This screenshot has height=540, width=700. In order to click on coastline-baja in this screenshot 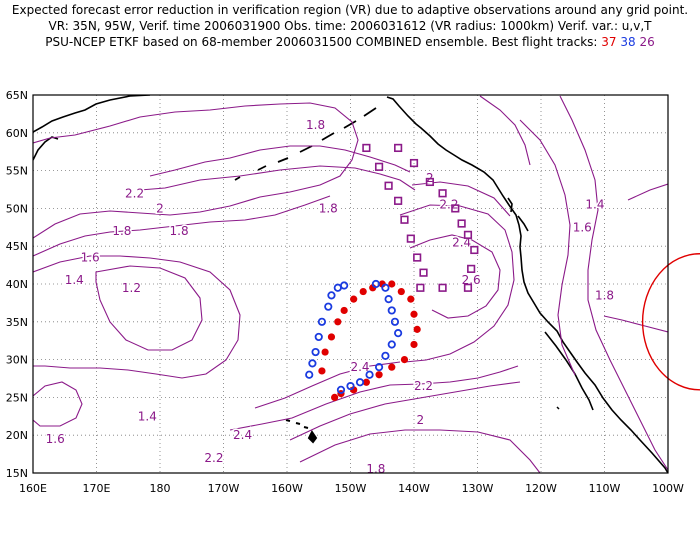, I will do `click(569, 371)`.